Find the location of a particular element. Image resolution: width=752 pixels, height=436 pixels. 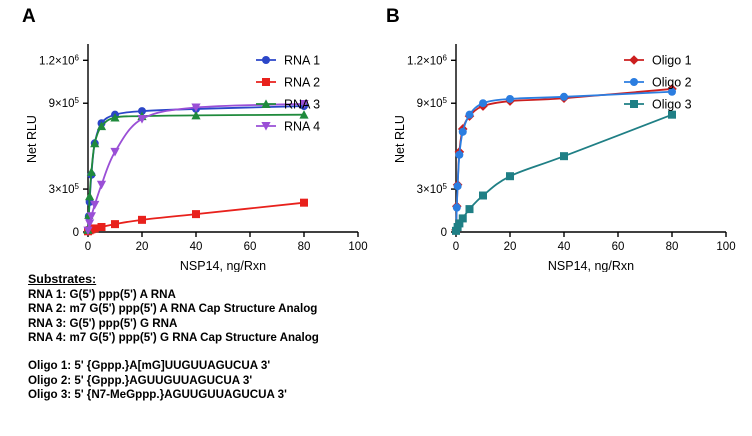

svg-text: RNA 4 is located at coordinates (302, 127).